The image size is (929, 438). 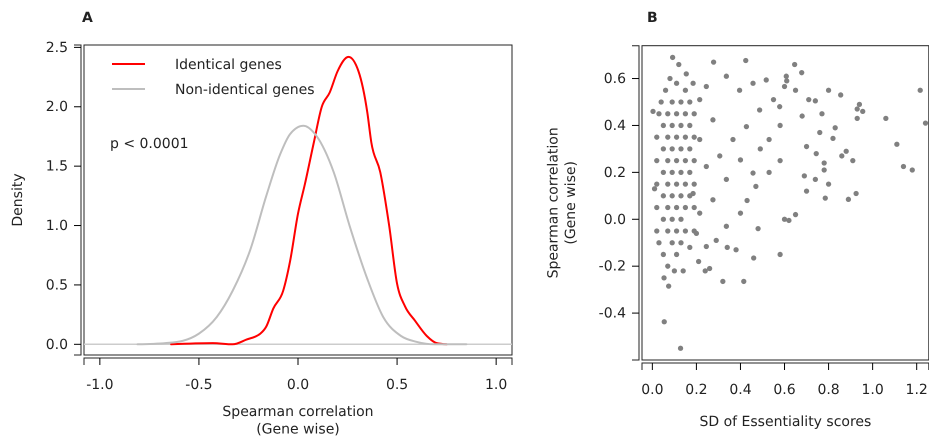 I want to click on x-tick-label: 1.2, so click(x=917, y=390).